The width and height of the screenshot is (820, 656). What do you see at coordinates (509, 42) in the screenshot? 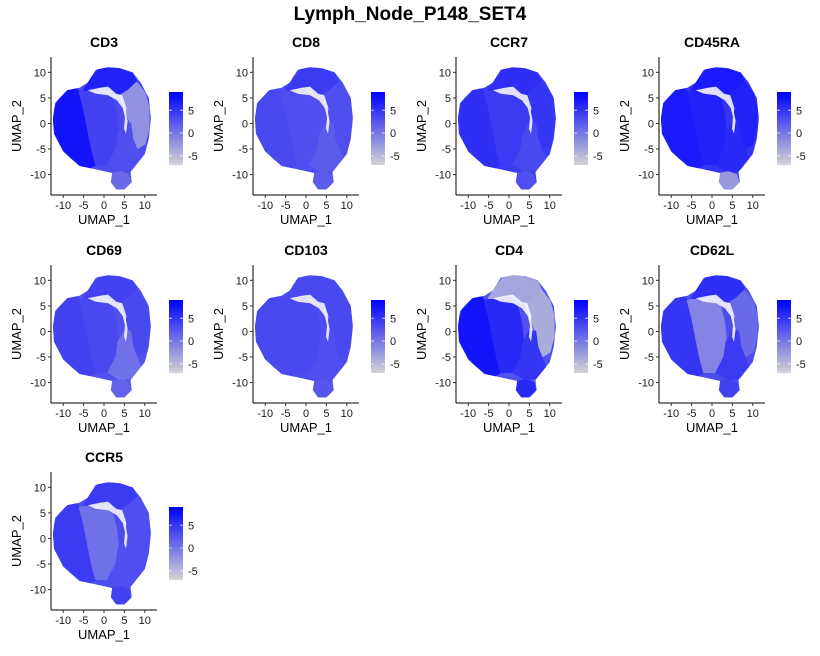
I see `panel-title: CCR7` at bounding box center [509, 42].